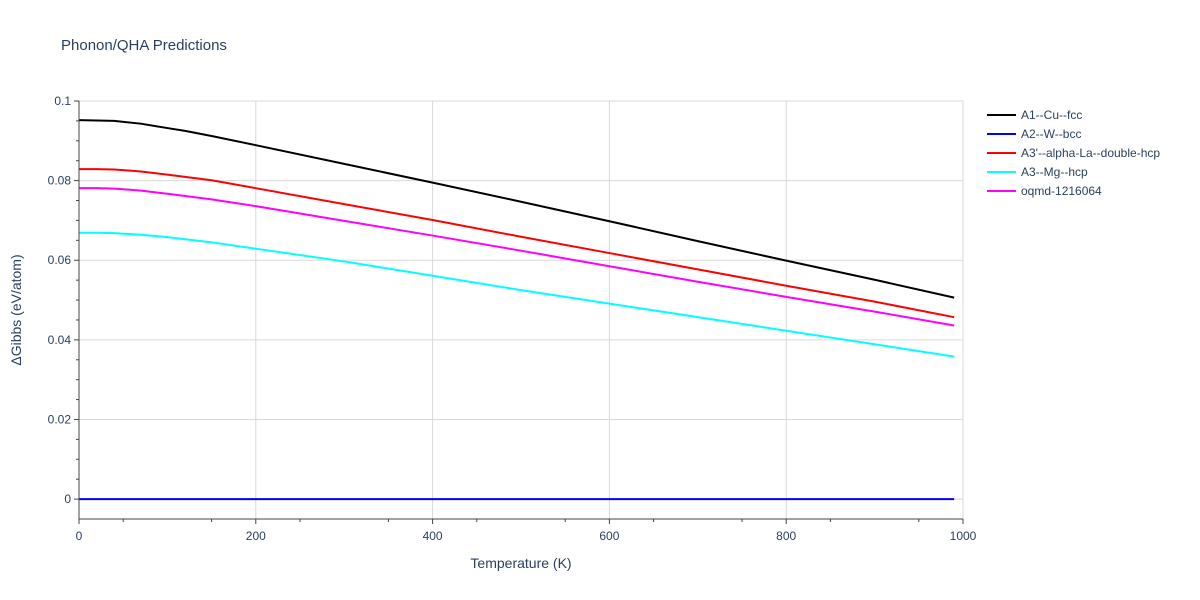  What do you see at coordinates (256, 536) in the screenshot?
I see `x-tick-label: 200` at bounding box center [256, 536].